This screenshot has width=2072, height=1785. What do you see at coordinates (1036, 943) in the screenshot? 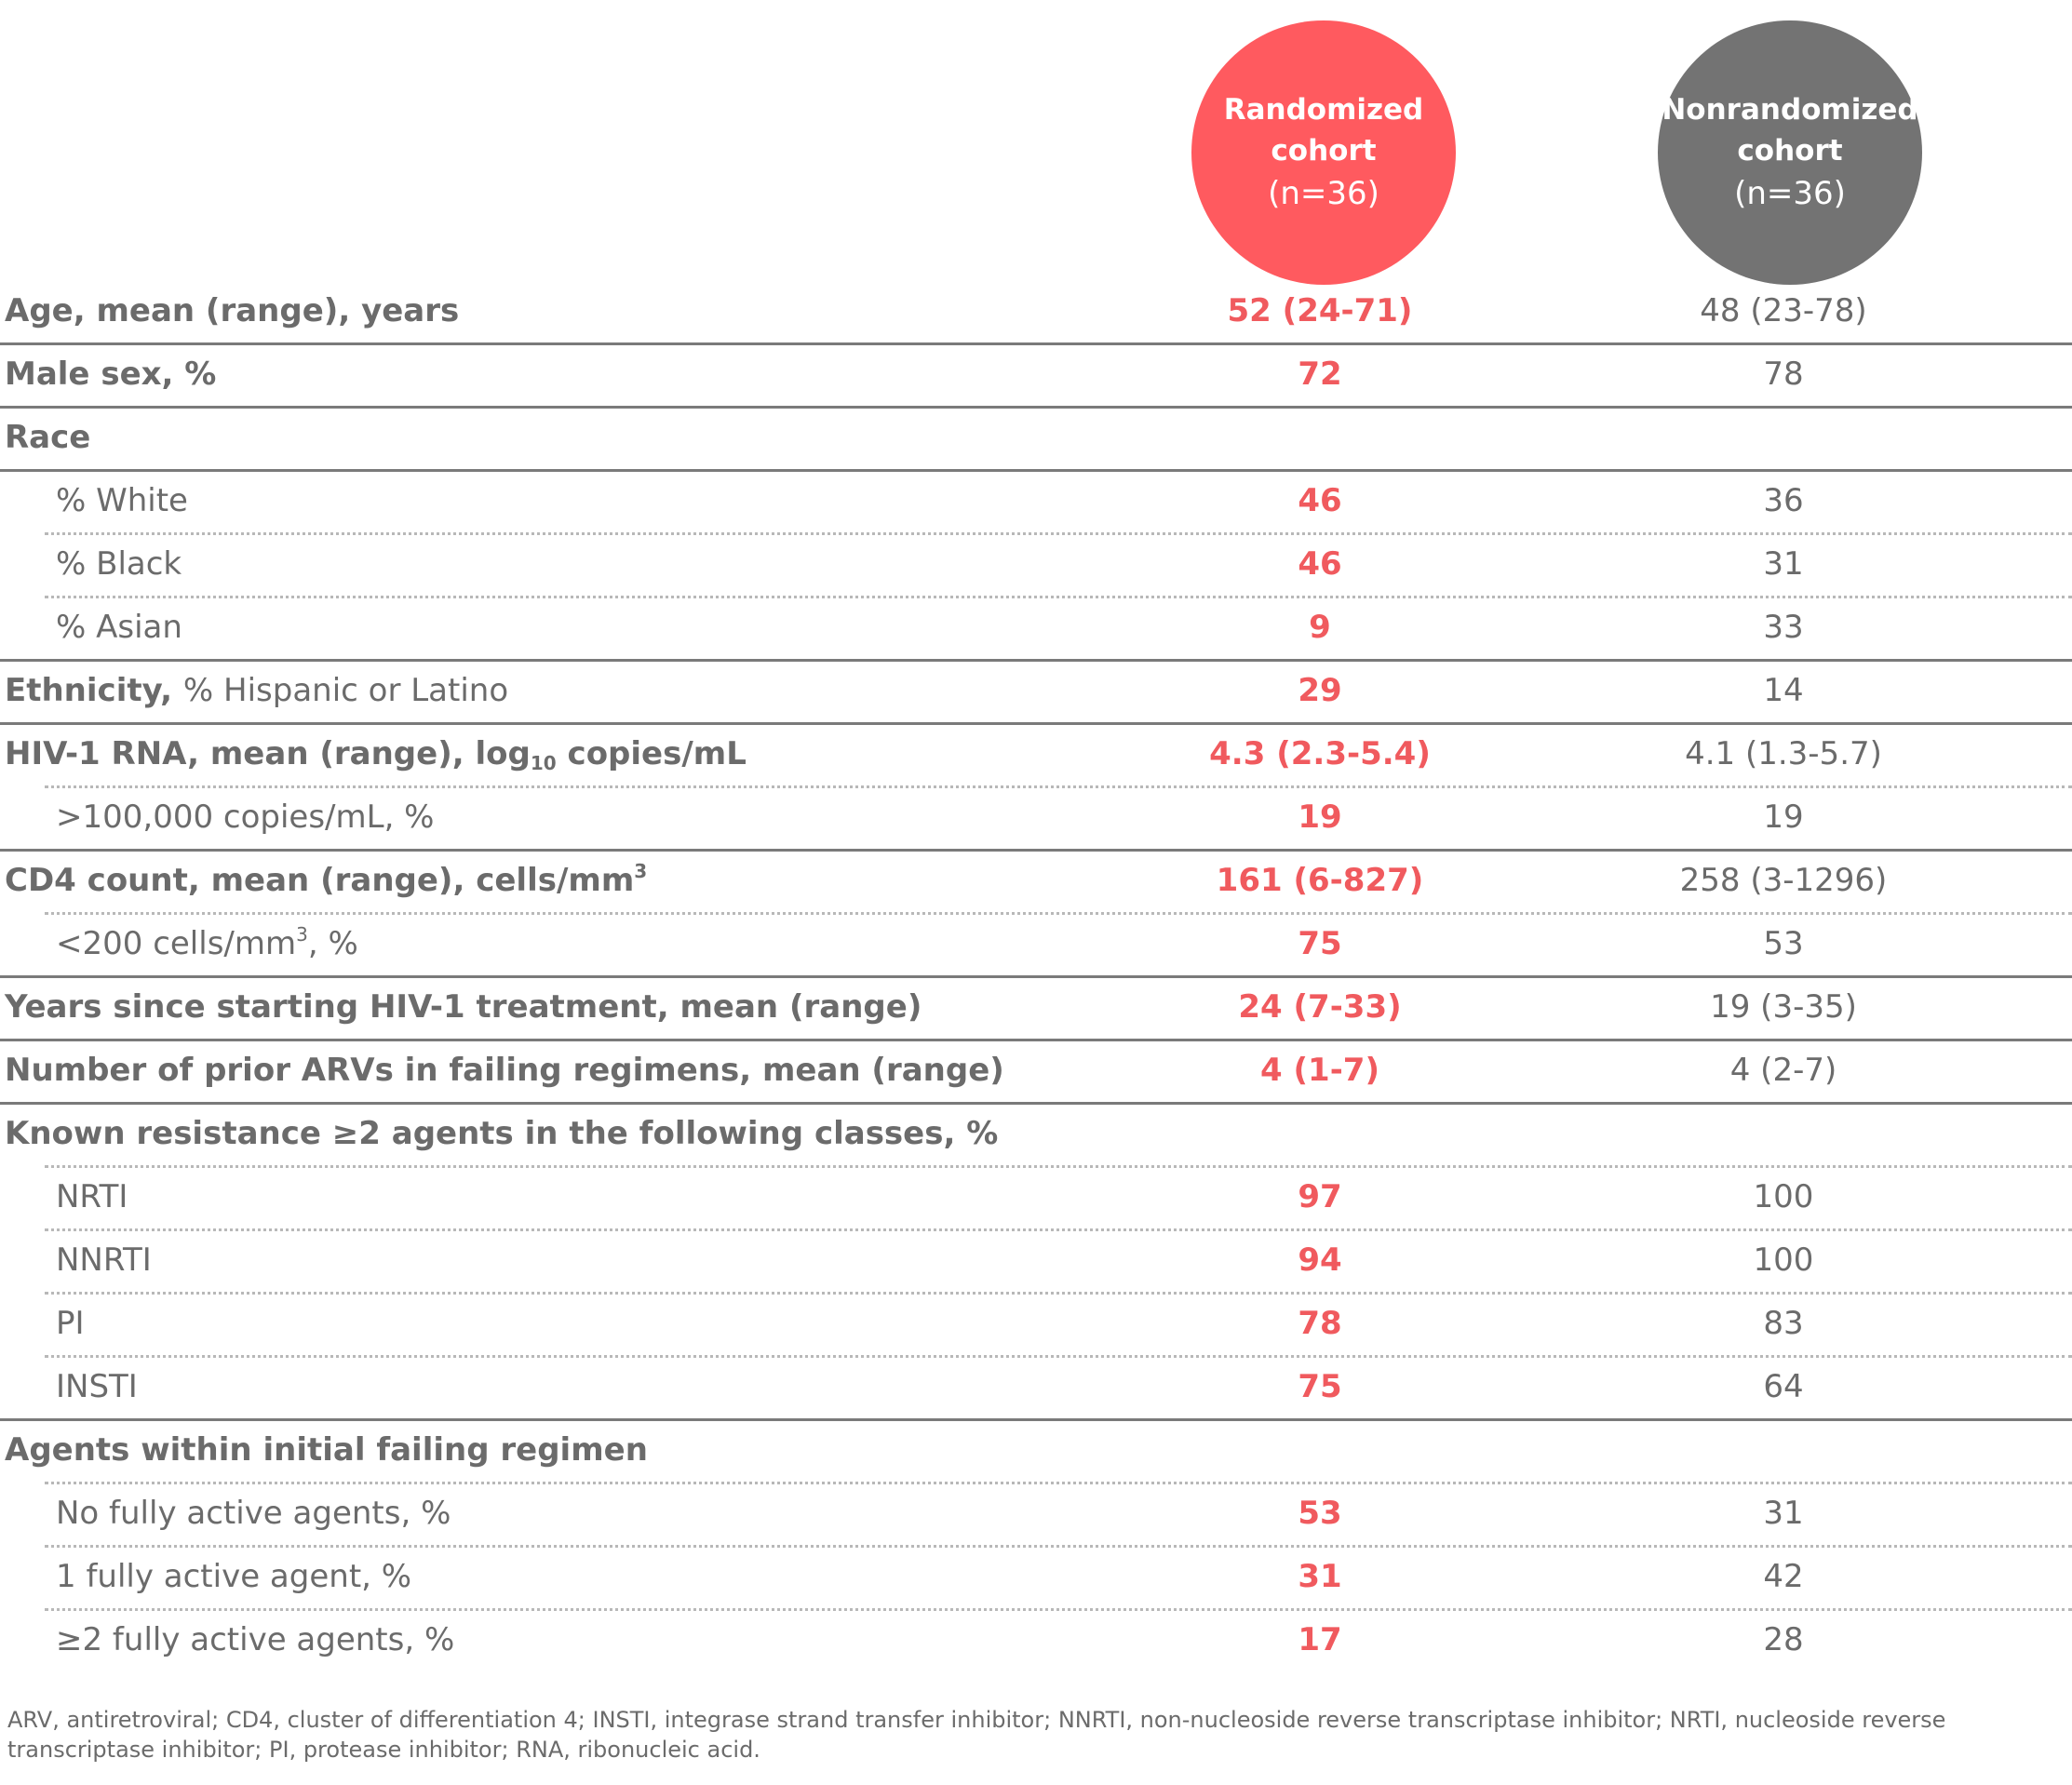
I see `table-row-lt-200: <200 cells/mm3, % 75 53` at bounding box center [1036, 943].